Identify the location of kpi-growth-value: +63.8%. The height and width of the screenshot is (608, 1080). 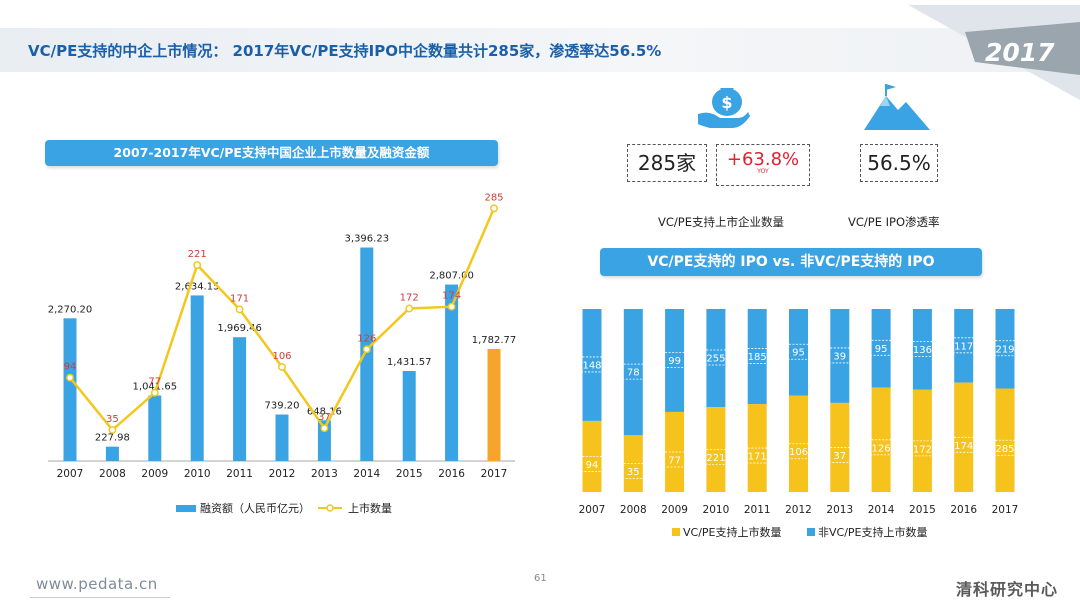
(763, 159).